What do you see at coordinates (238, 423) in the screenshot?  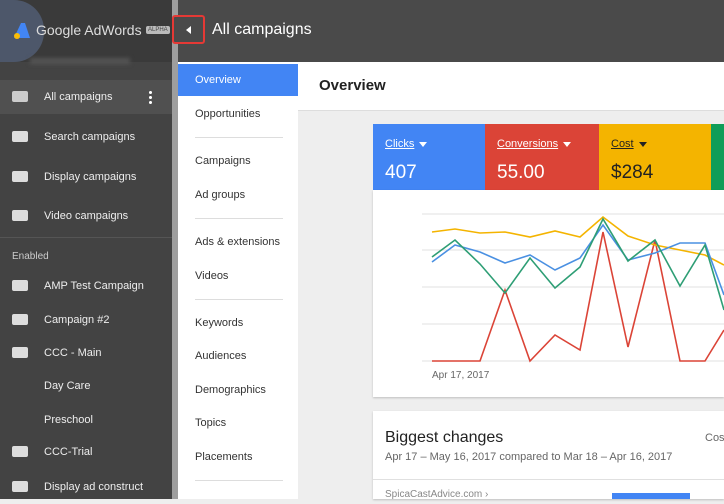 I see `nav-item: Topics` at bounding box center [238, 423].